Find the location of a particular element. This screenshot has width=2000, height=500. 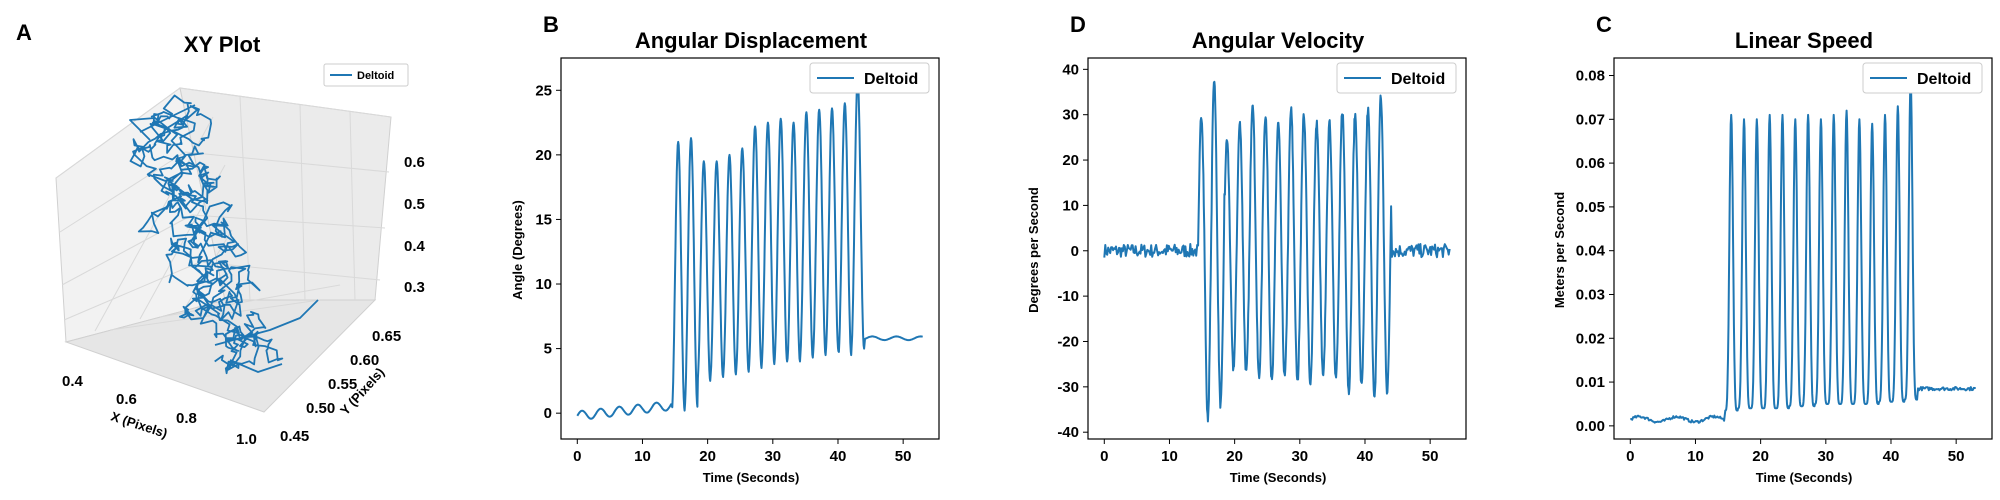

legend-label-a: Deltoid is located at coordinates (375, 76).